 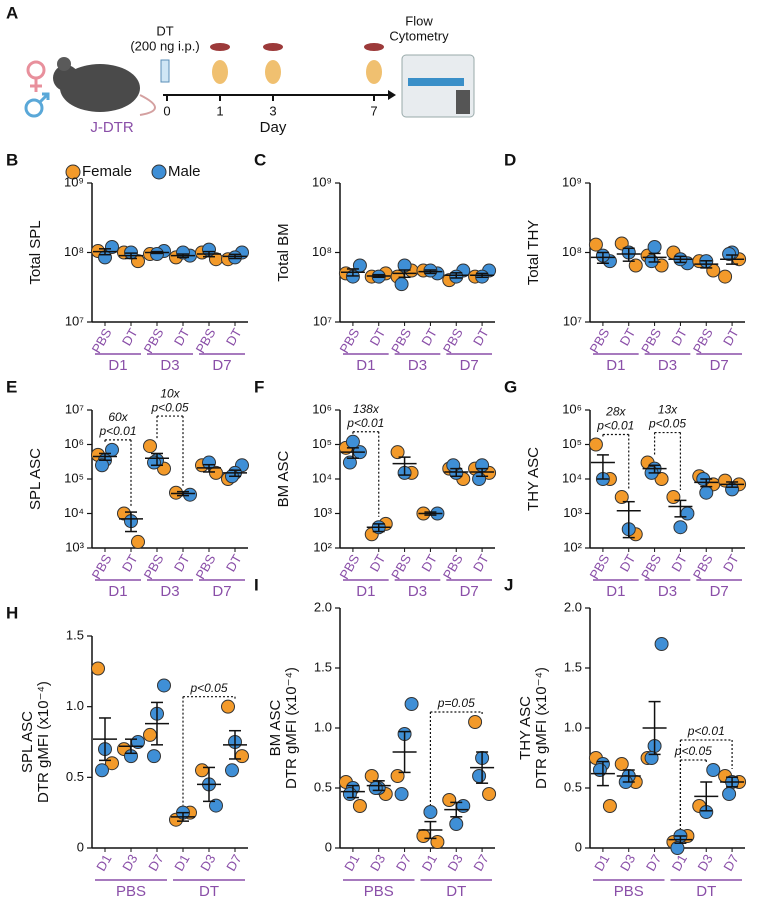 What do you see at coordinates (533, 479) in the screenshot?
I see `y-axis-label: THY ASC` at bounding box center [533, 479].